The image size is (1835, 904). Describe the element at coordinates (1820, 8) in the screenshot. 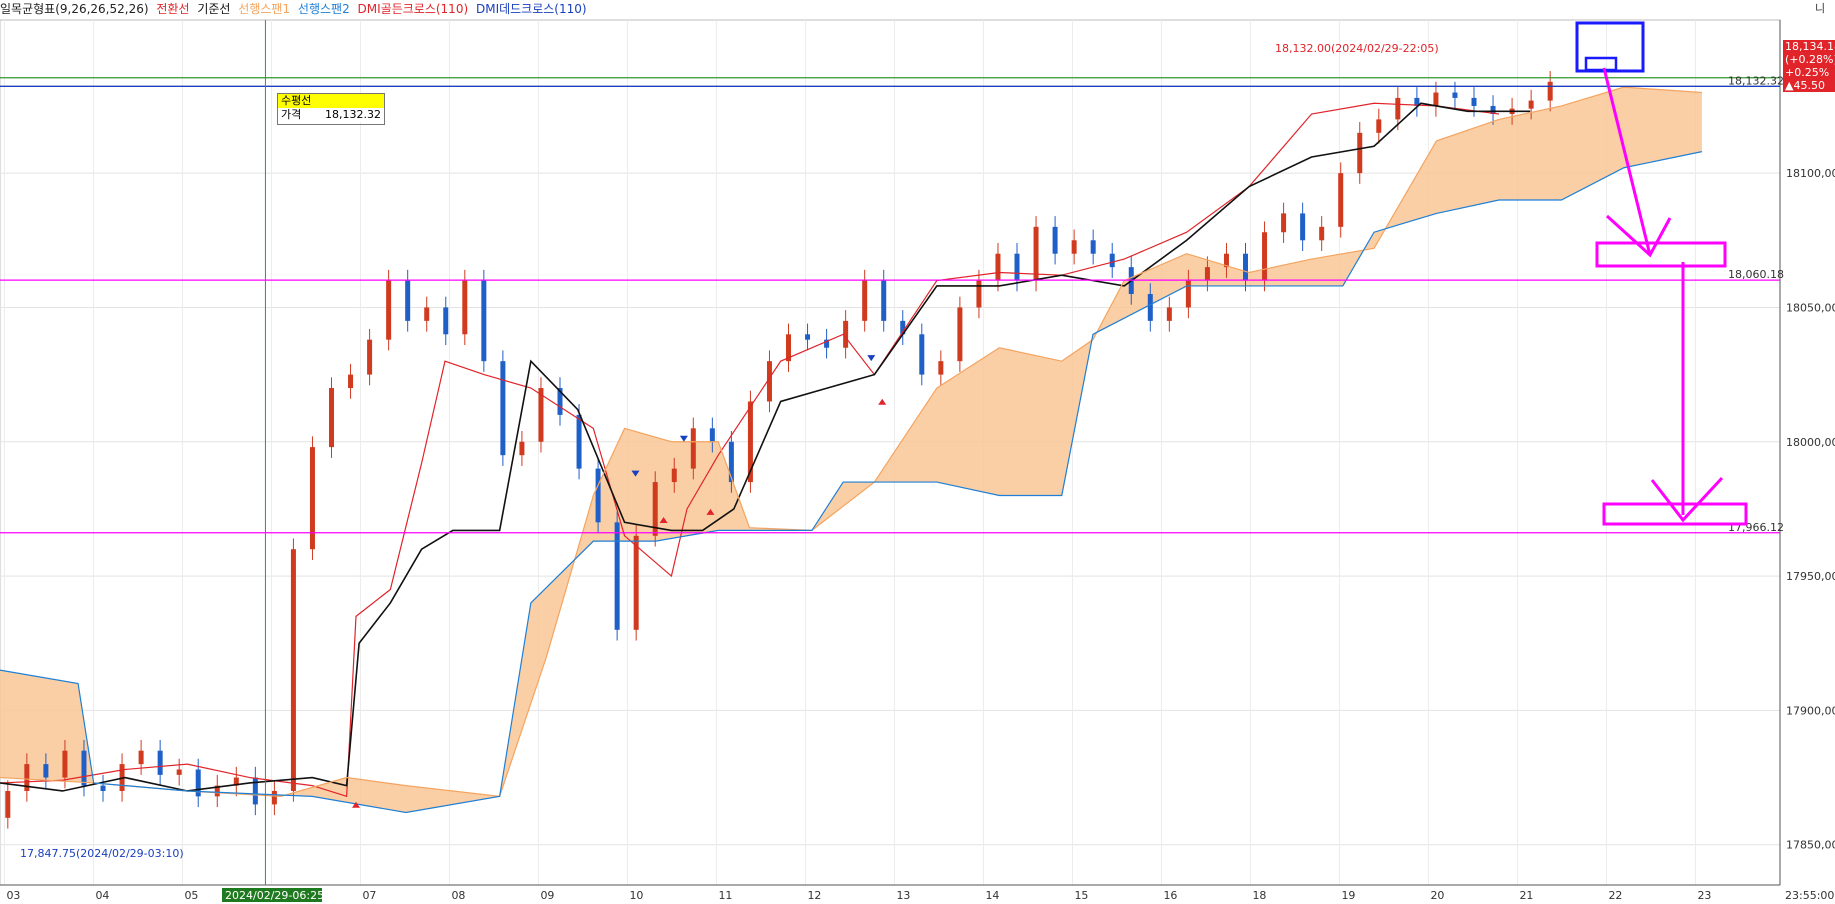

I see `corner-tag: 니` at that location.